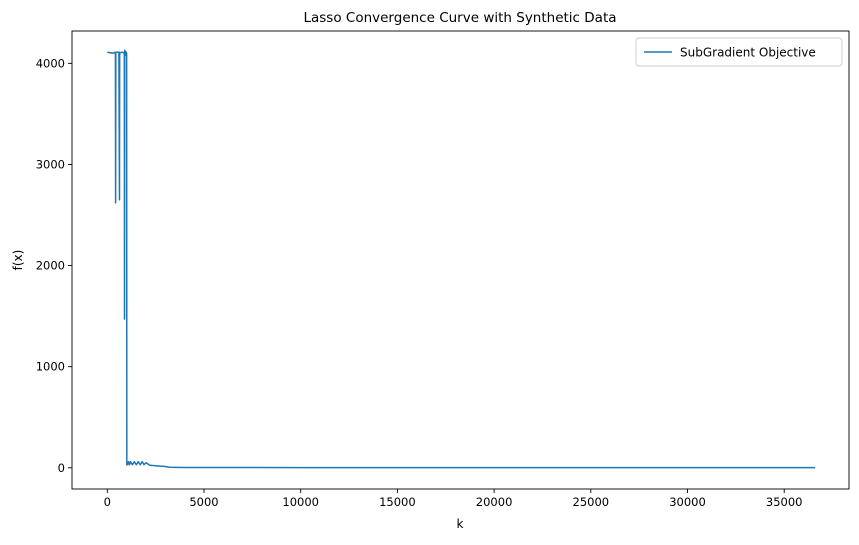 The height and width of the screenshot is (545, 859). Describe the element at coordinates (18, 260) in the screenshot. I see `y-axis-label: f(x)` at that location.